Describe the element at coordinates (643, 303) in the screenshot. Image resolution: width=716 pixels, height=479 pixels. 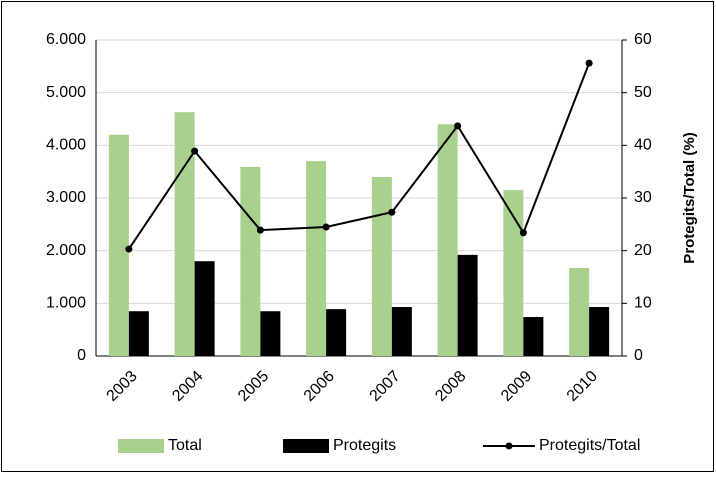
I see `y2-tick-label: 10` at that location.